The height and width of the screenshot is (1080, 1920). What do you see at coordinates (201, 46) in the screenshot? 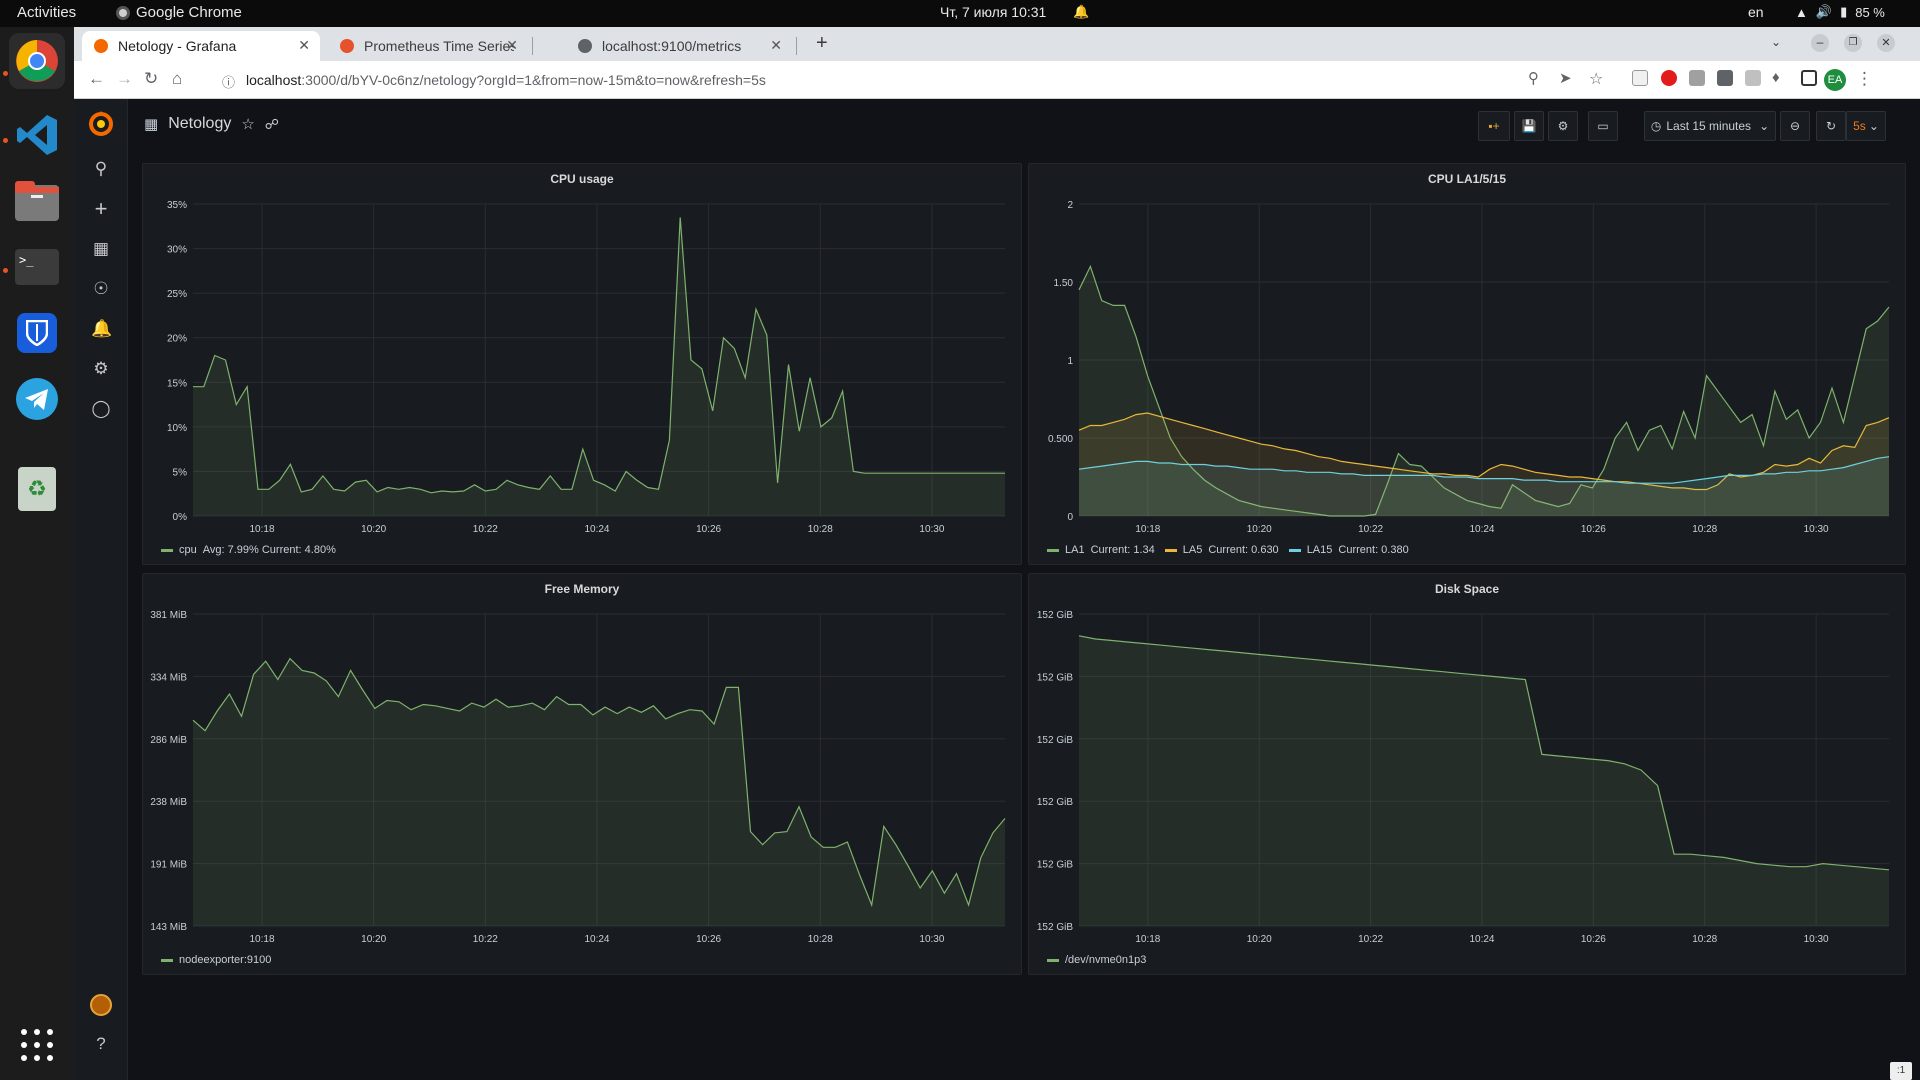
I see `tab-grafana: Netology - Grafana ✕` at bounding box center [201, 46].